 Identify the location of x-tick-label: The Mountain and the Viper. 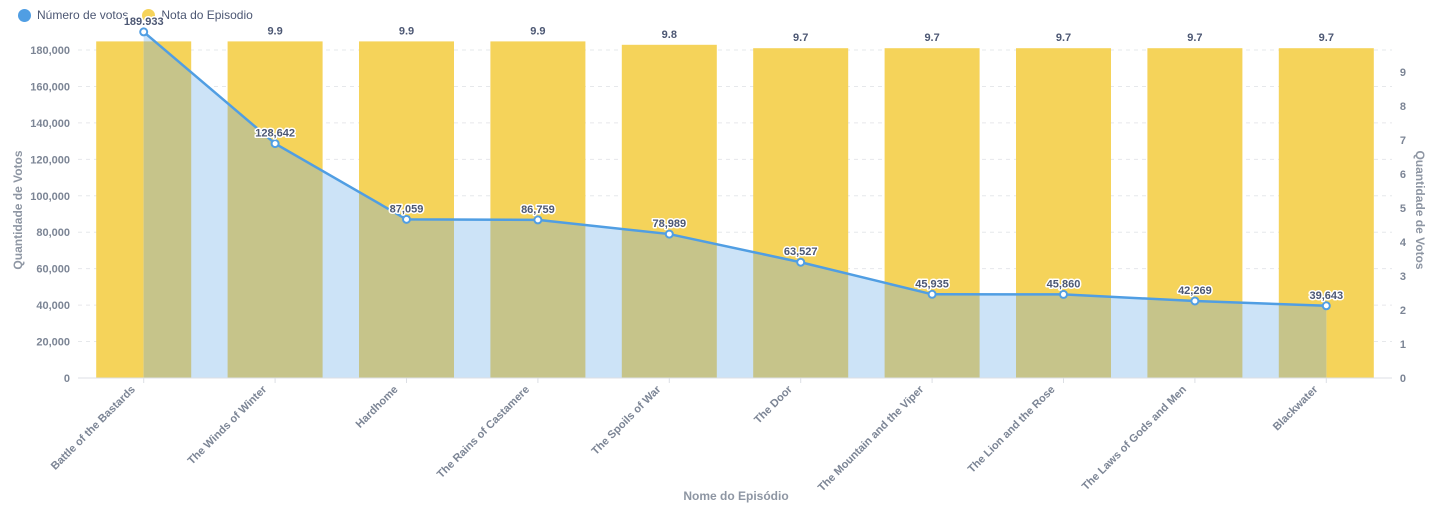
(871, 438).